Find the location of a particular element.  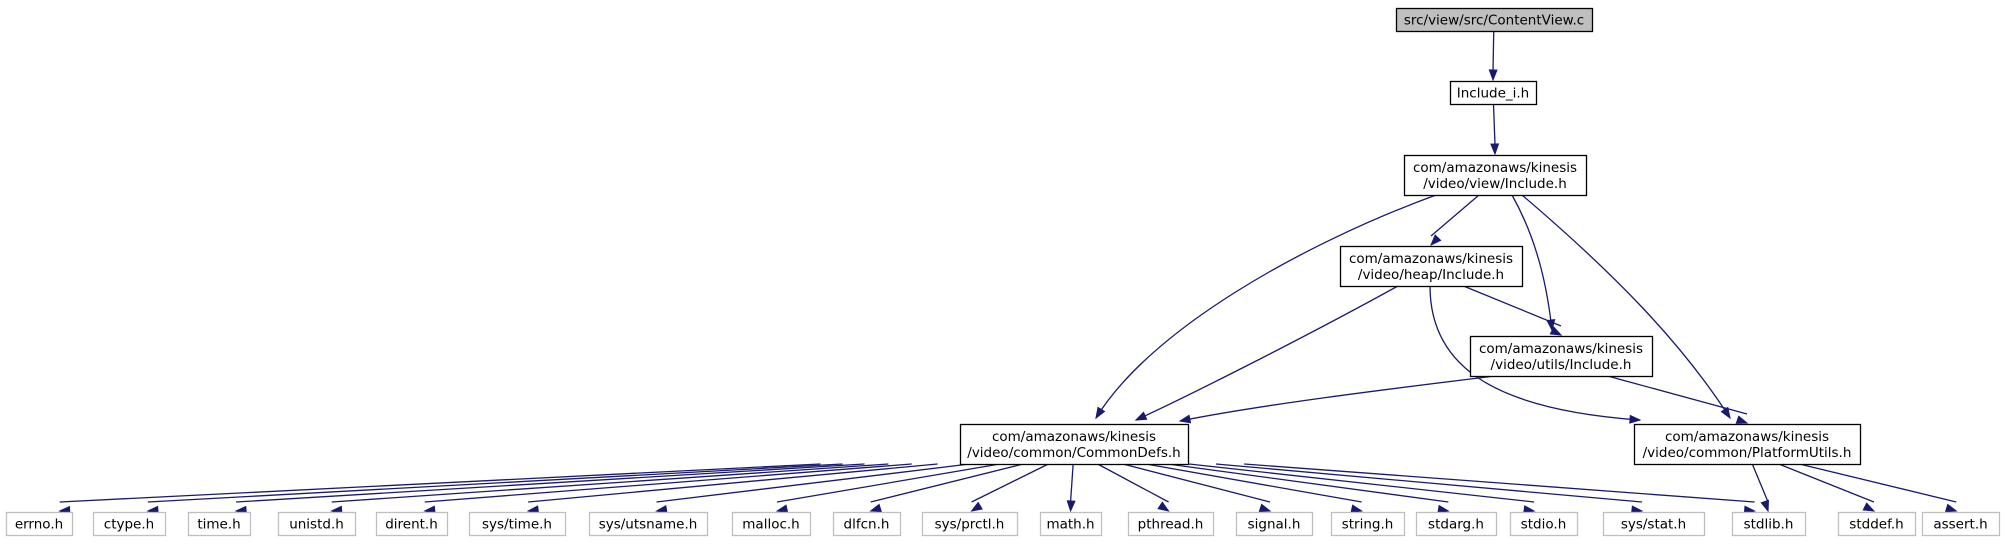

edge-commondefs-to-sysutsname is located at coordinates (812, 488).